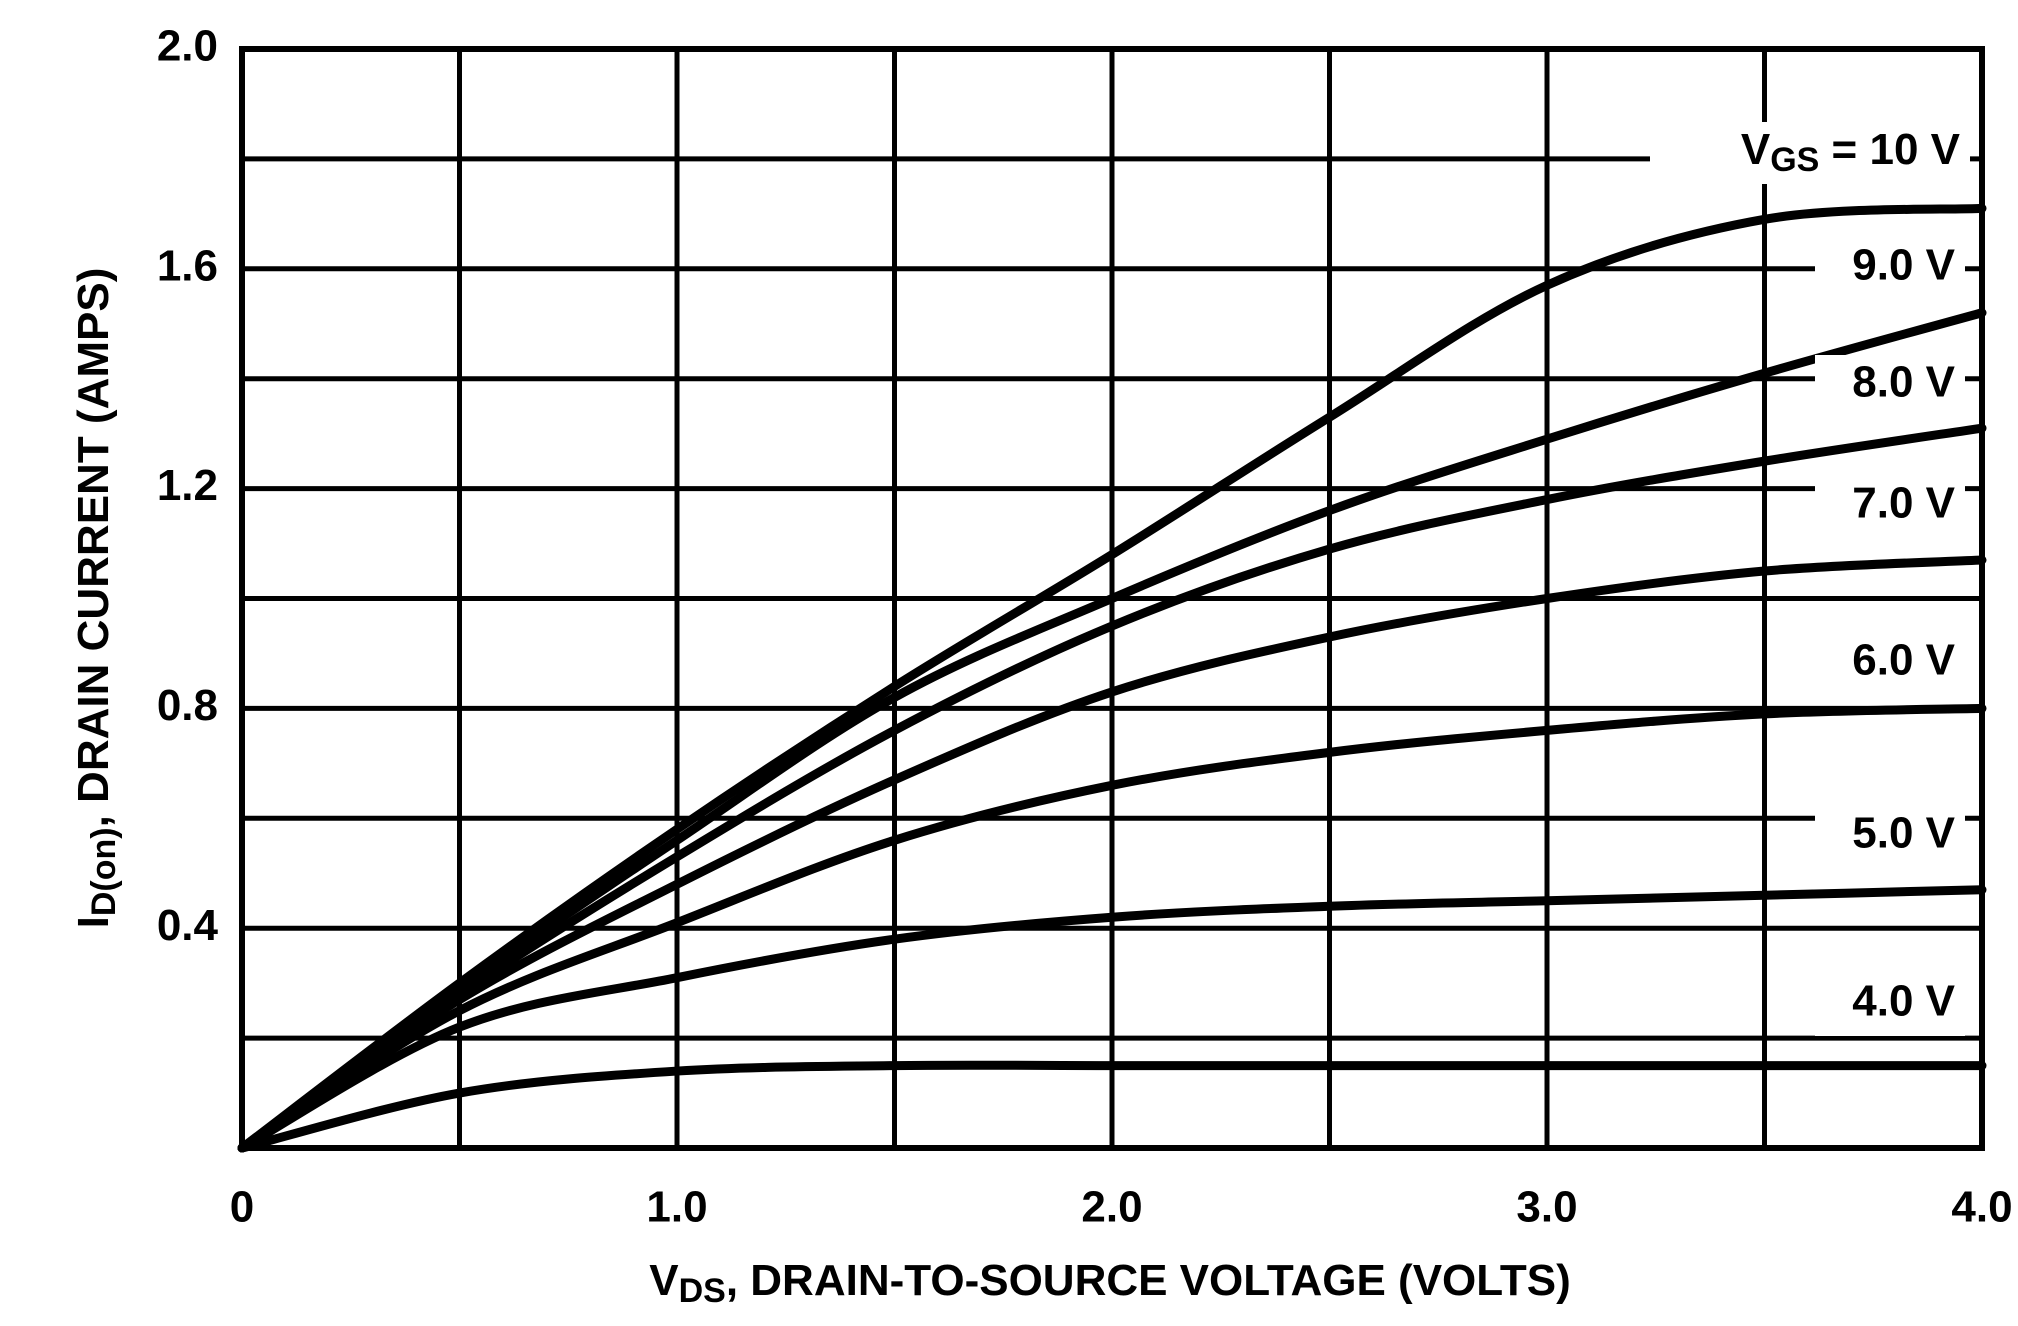 Image resolution: width=2018 pixels, height=1326 pixels. I want to click on legend-label: 4.0 V, so click(1903, 1001).